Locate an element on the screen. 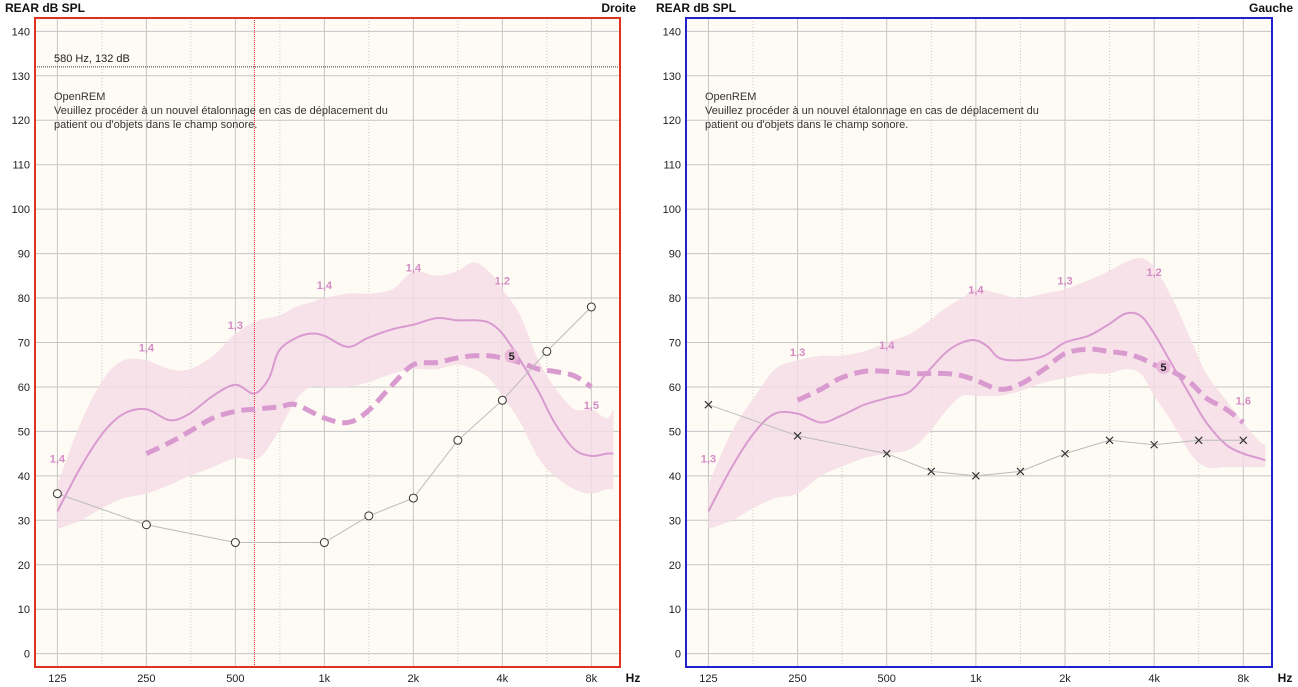 The image size is (1298, 687). ear-side-label: Droite is located at coordinates (618, 8).